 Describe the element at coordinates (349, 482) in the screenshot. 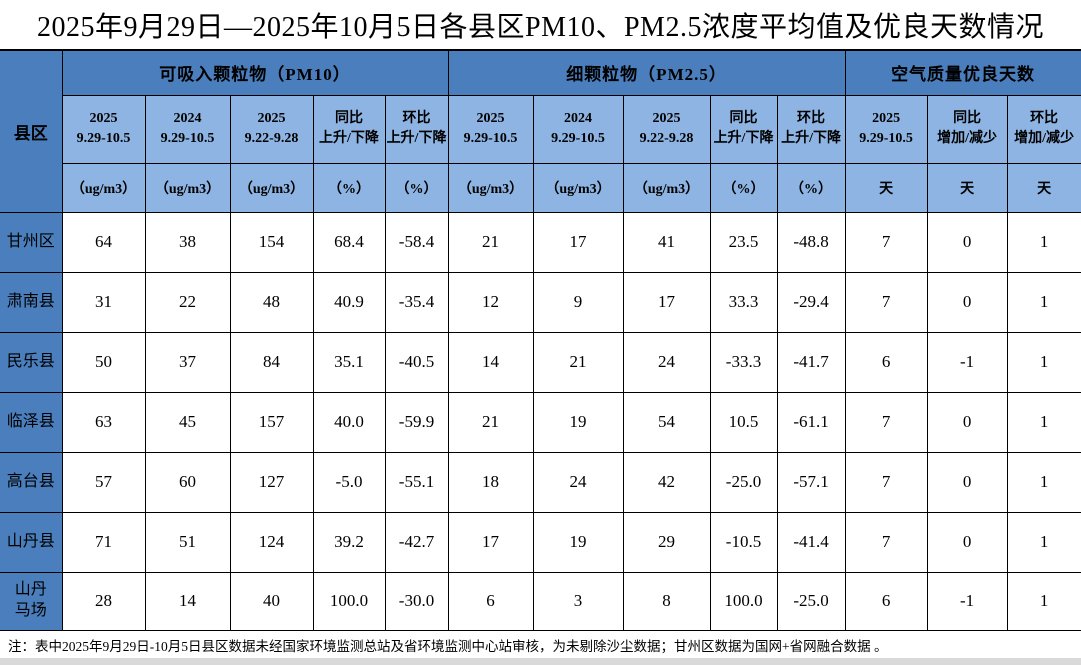

I see `cell: -5.0` at that location.